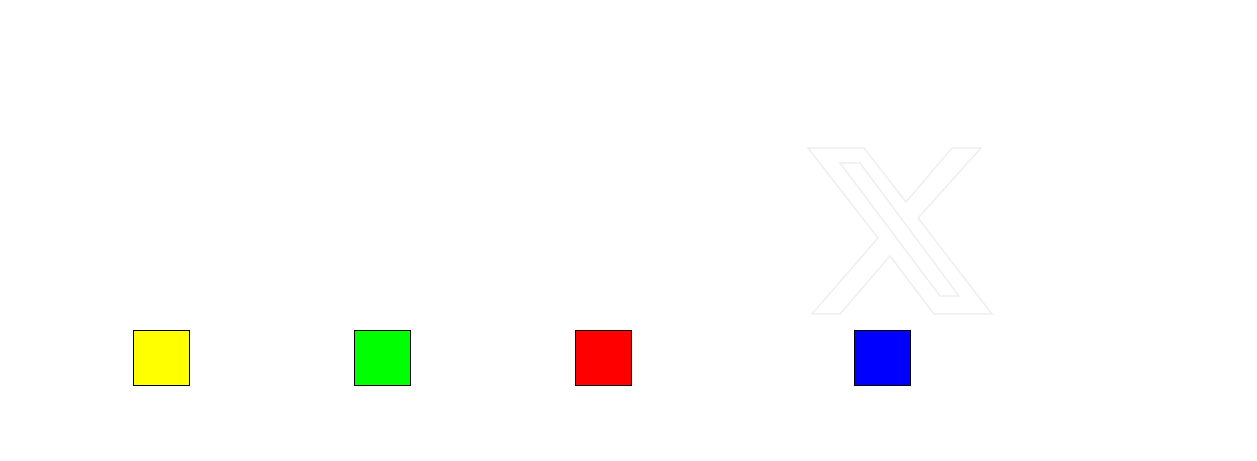 This screenshot has height=461, width=1257. I want to click on blue-swatch, so click(882, 358).